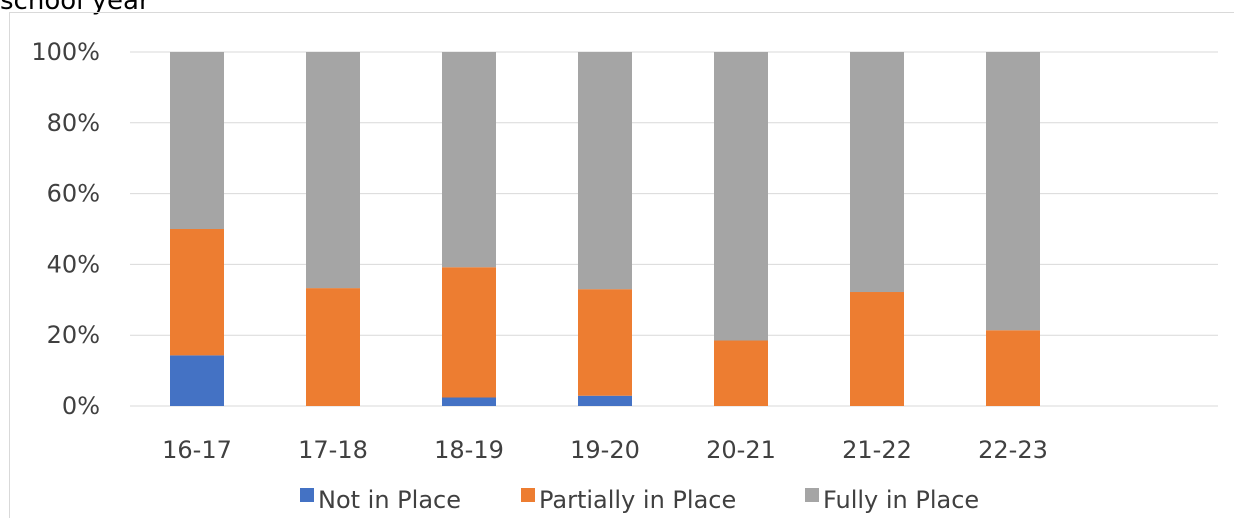 This screenshot has height=518, width=1235. Describe the element at coordinates (469, 401) in the screenshot. I see `bar-18-19-not-in-place` at that location.